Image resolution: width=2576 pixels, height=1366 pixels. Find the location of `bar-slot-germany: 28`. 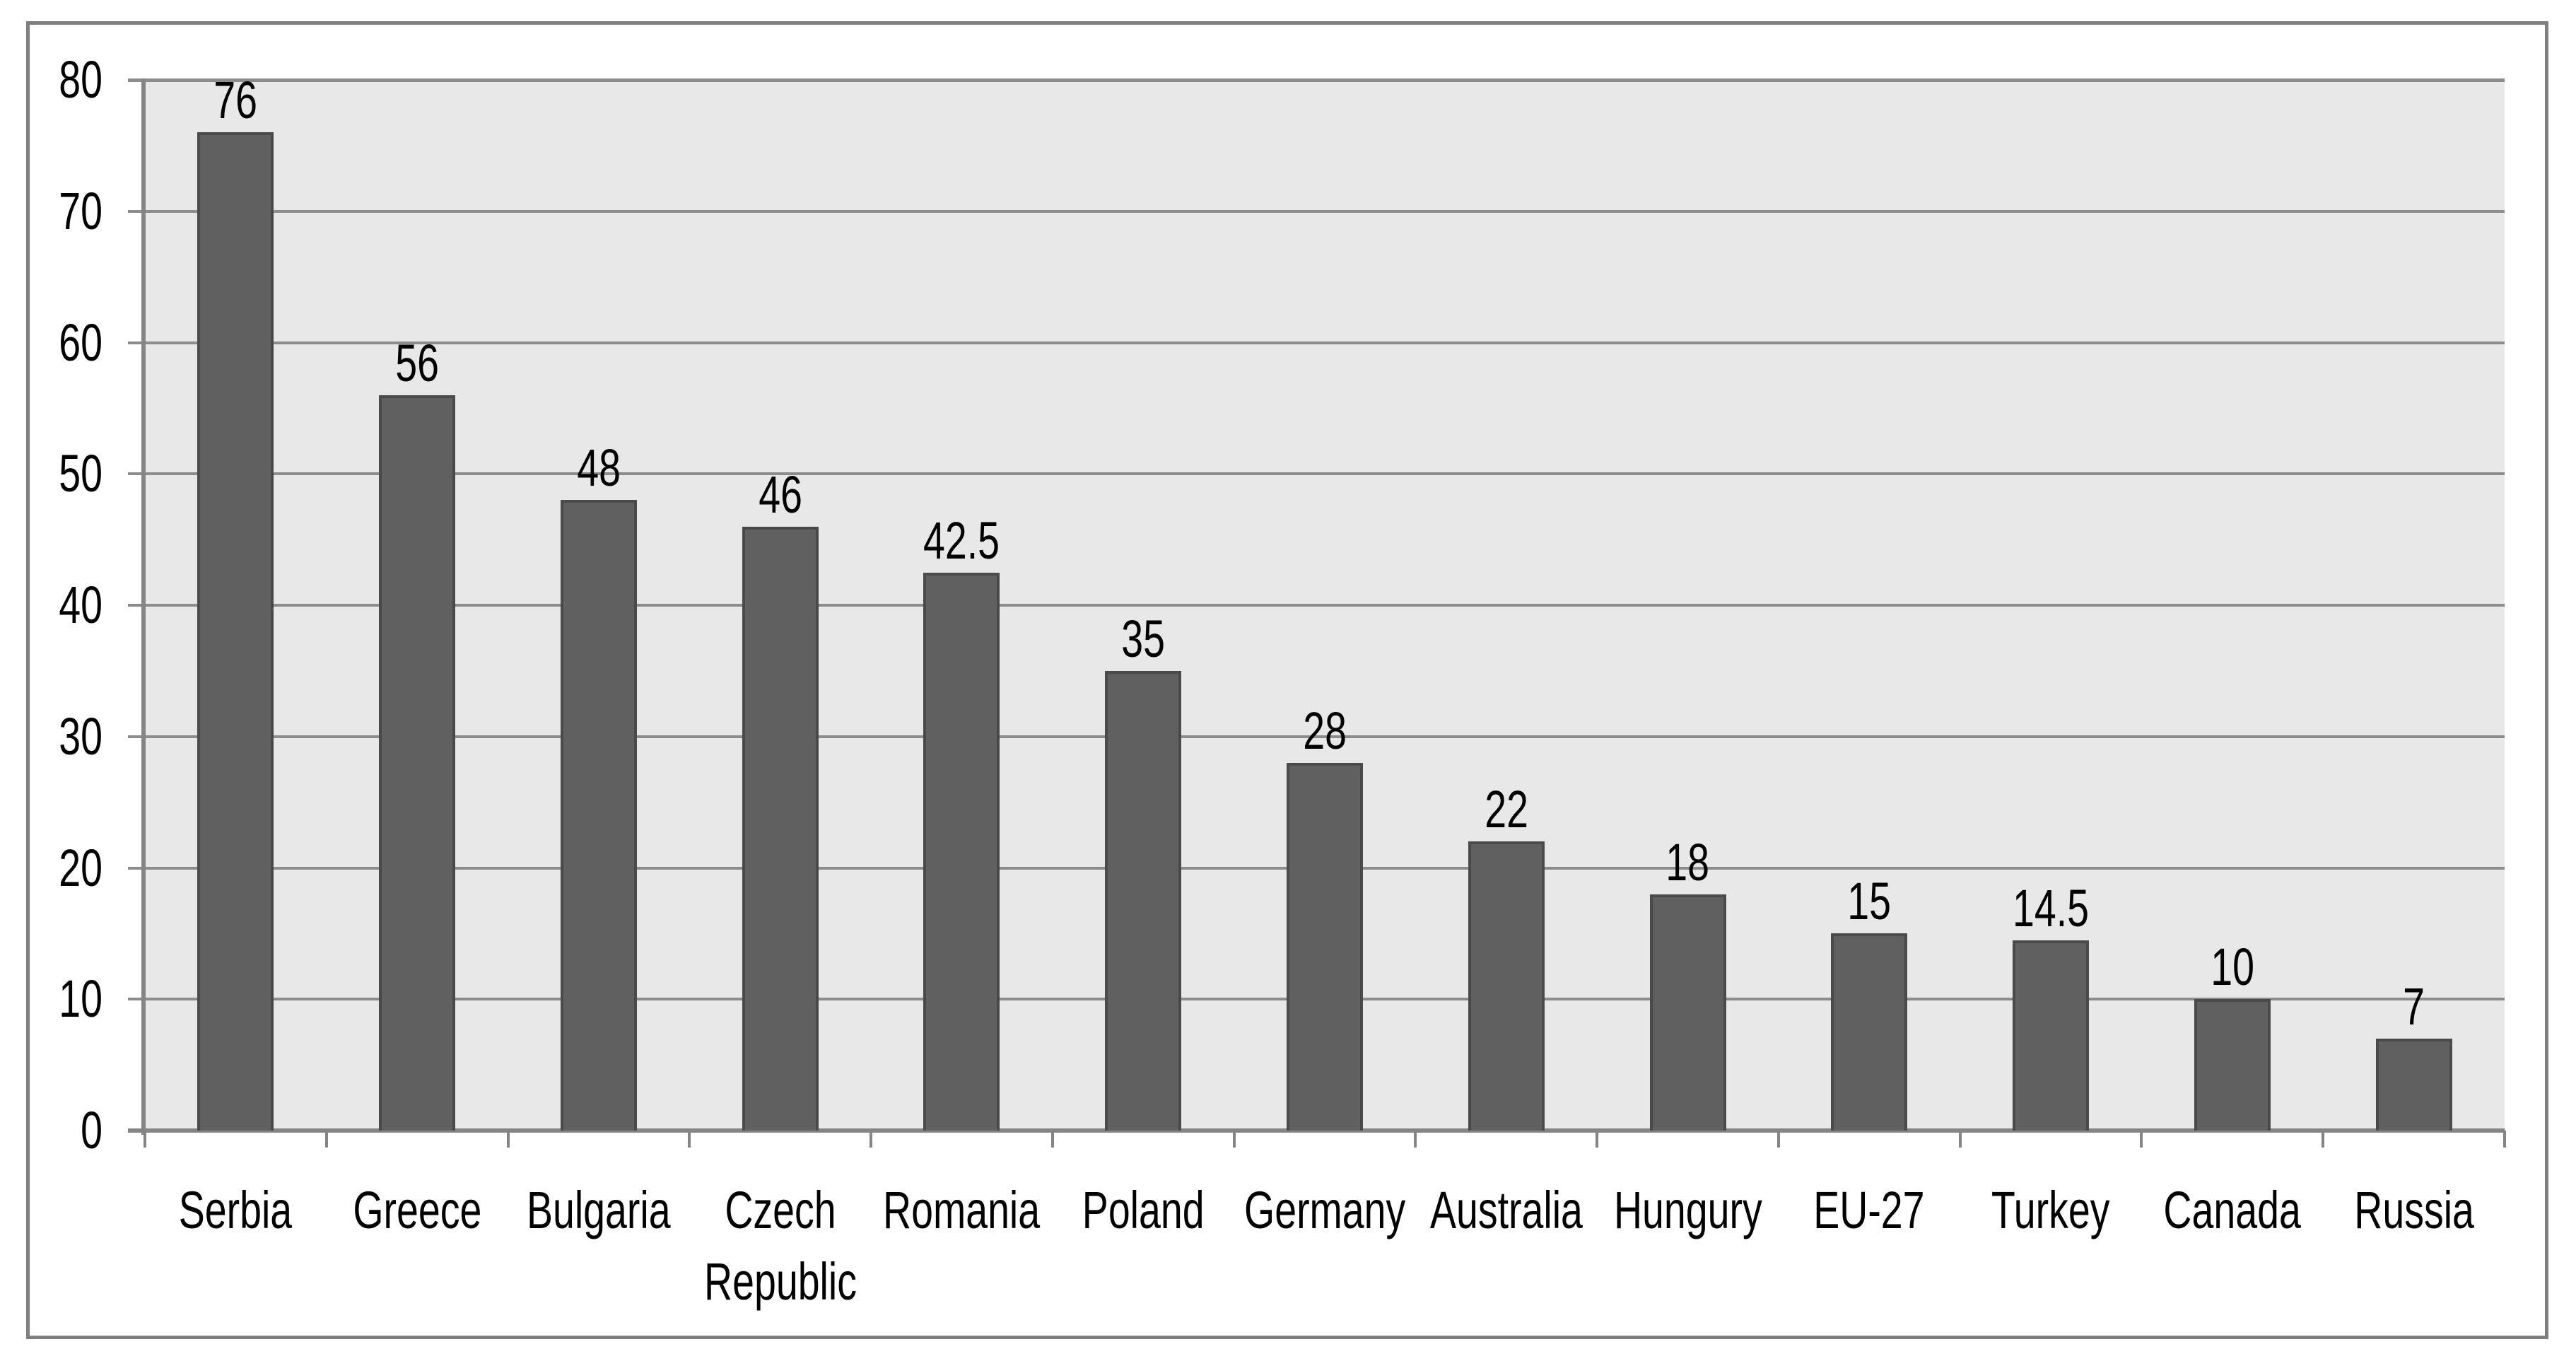

bar-slot-germany: 28 is located at coordinates (1325, 605).